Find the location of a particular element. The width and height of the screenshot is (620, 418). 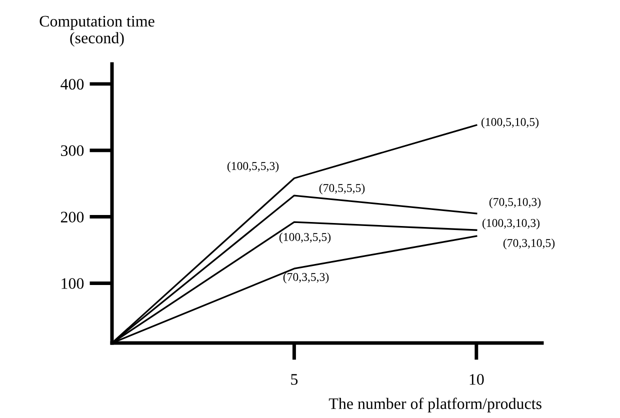

x-axis-title: The number of platform/products is located at coordinates (435, 405).